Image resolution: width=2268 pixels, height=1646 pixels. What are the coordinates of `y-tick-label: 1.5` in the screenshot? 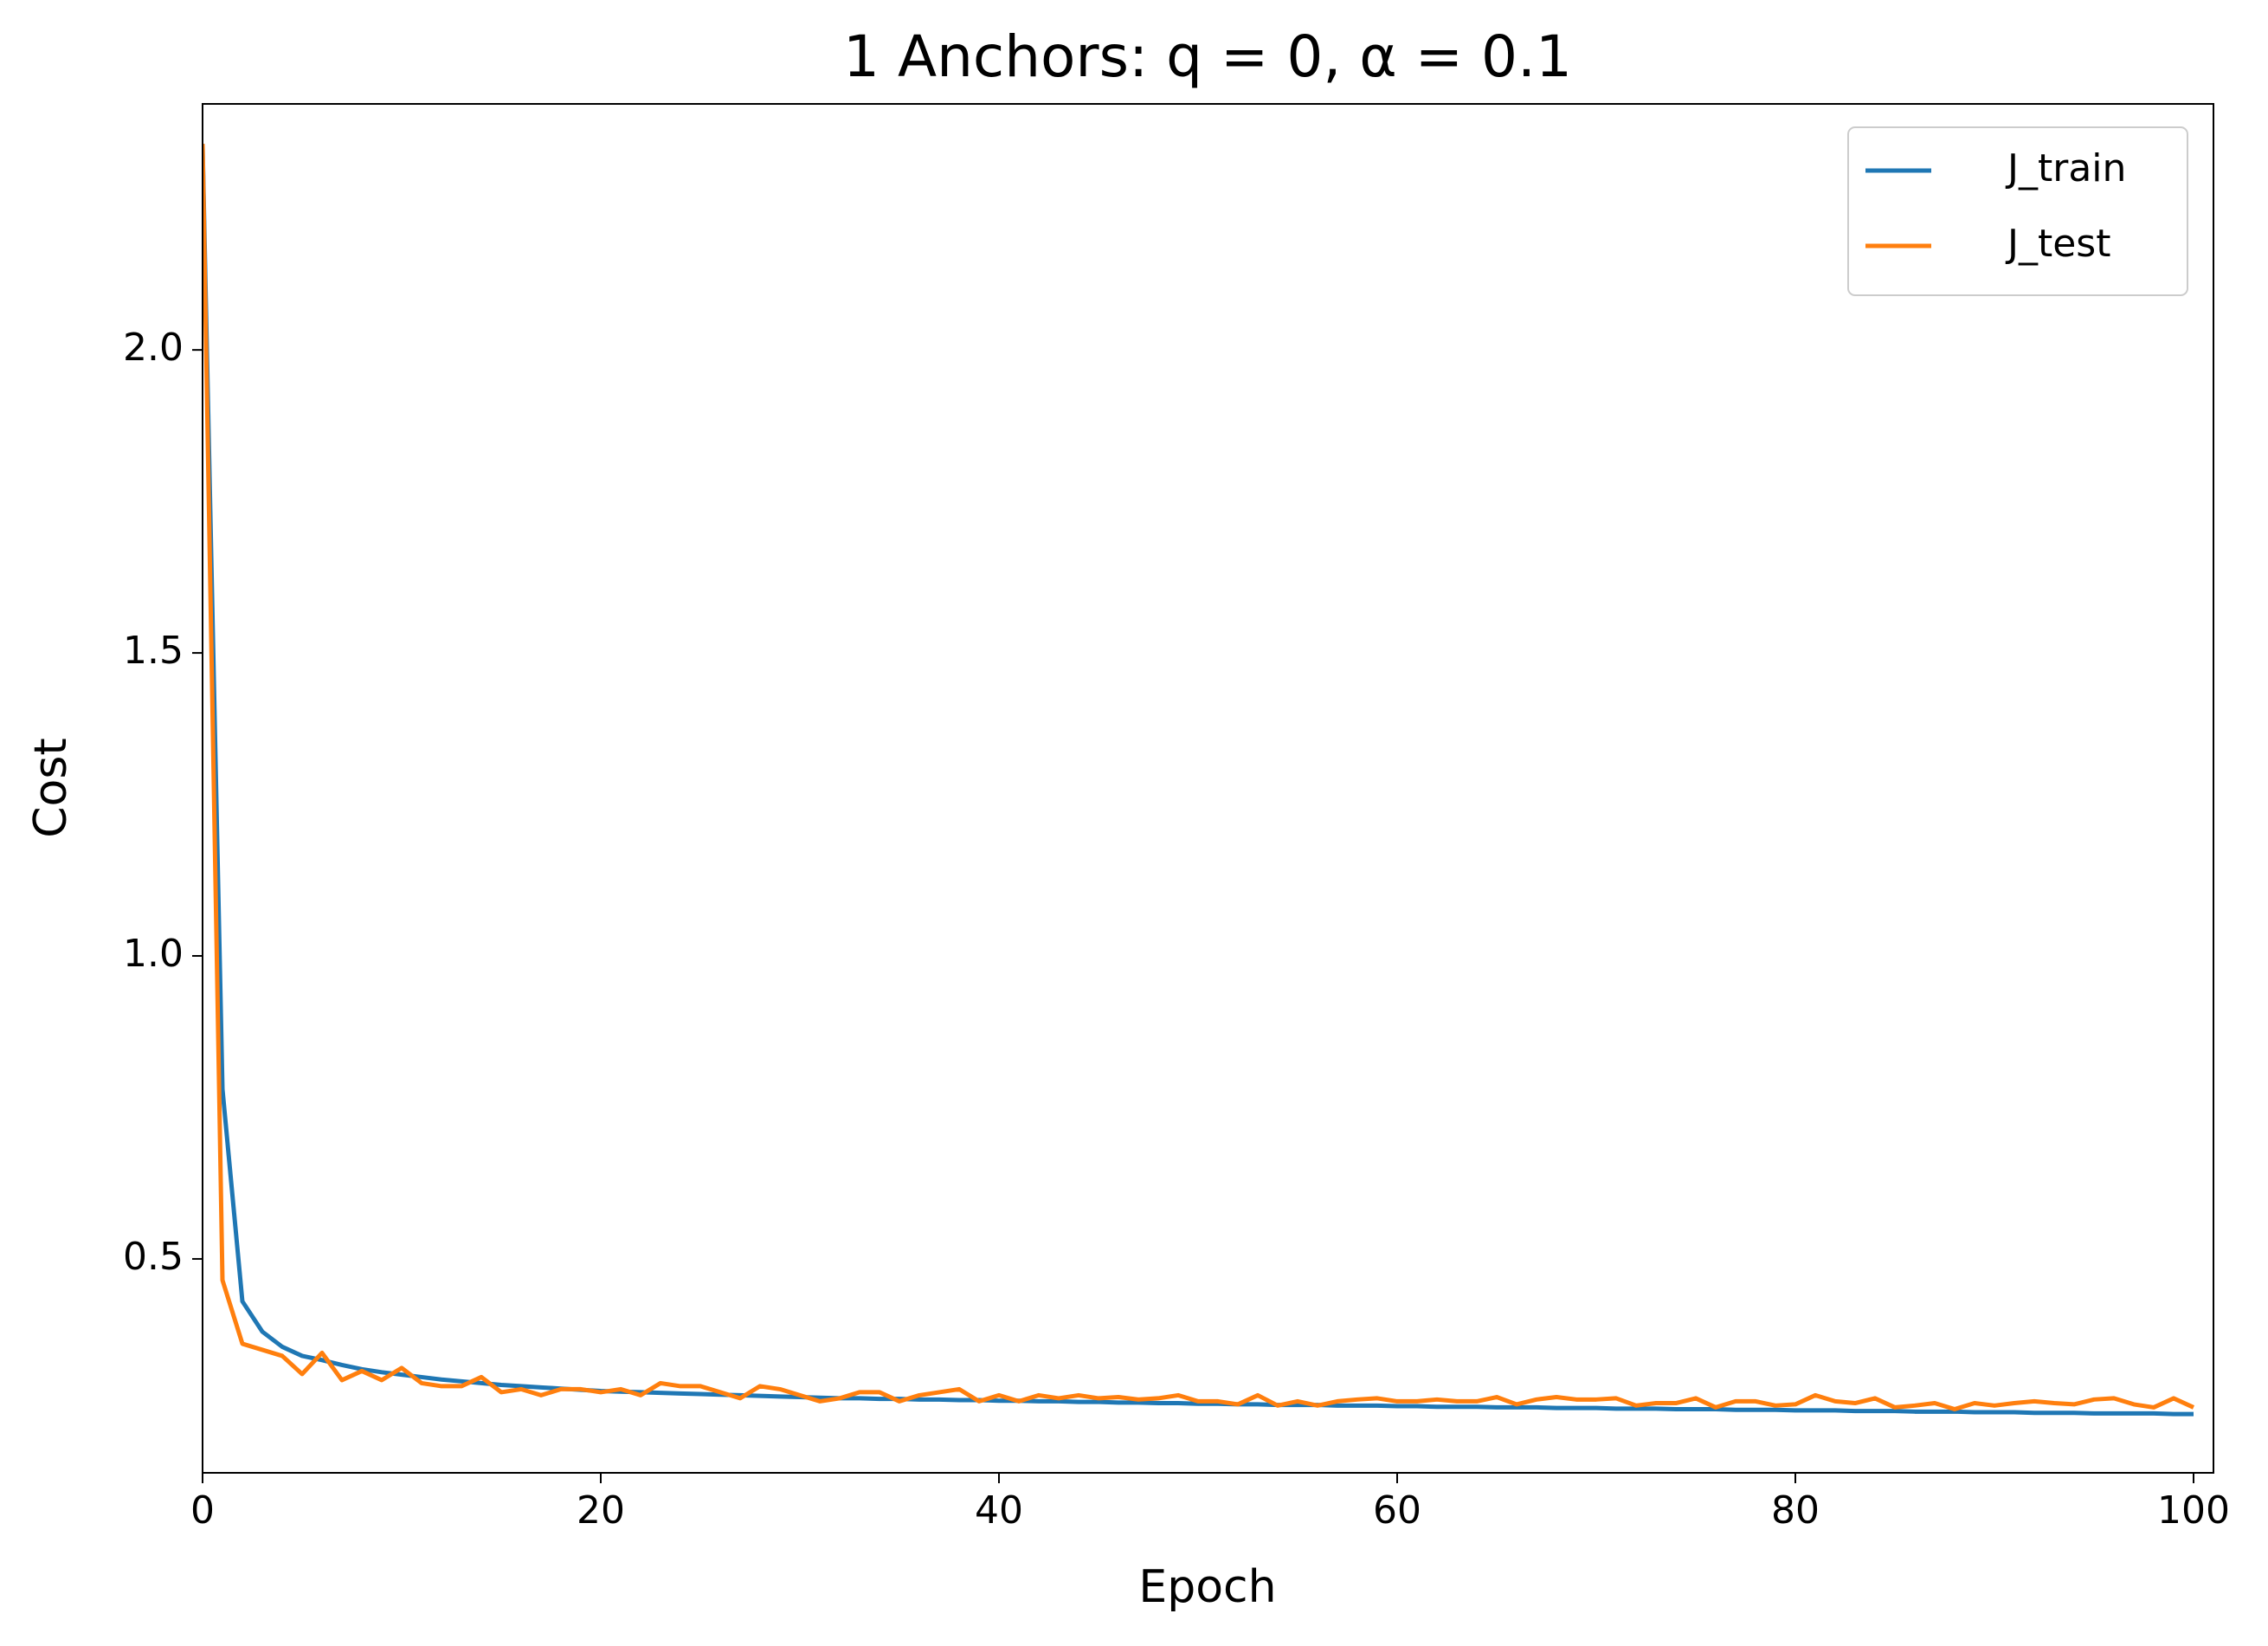 It's located at (153, 651).